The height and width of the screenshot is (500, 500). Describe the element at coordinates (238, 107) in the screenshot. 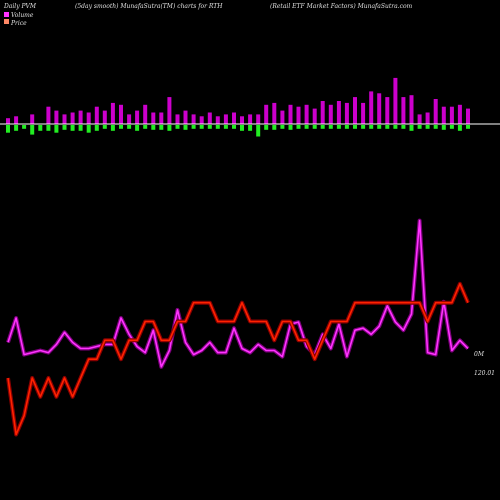

I see `volume-bars-layer` at that location.